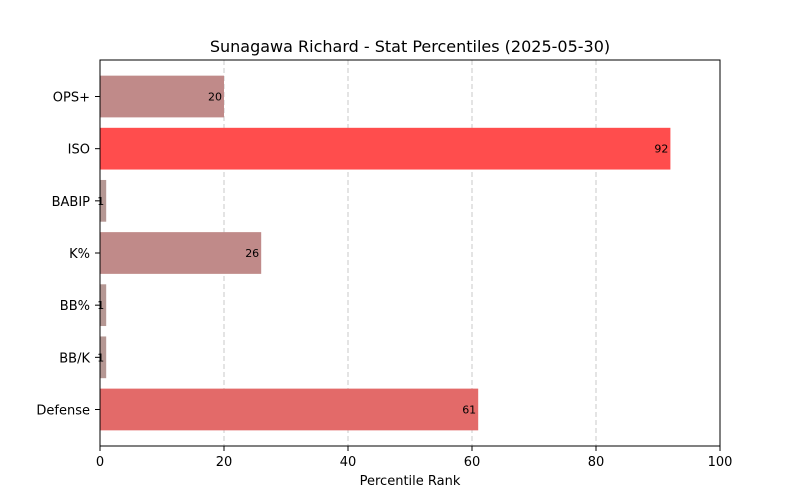 This screenshot has width=800, height=500. Describe the element at coordinates (63, 410) in the screenshot. I see `y-tick-label: Defense` at that location.